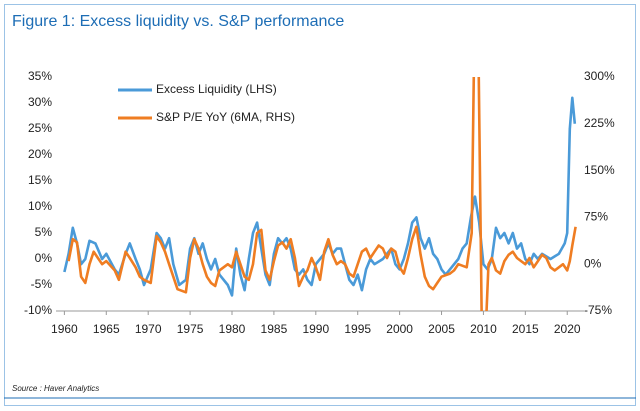  I want to click on y-tick-label: 35%, so click(40, 76).